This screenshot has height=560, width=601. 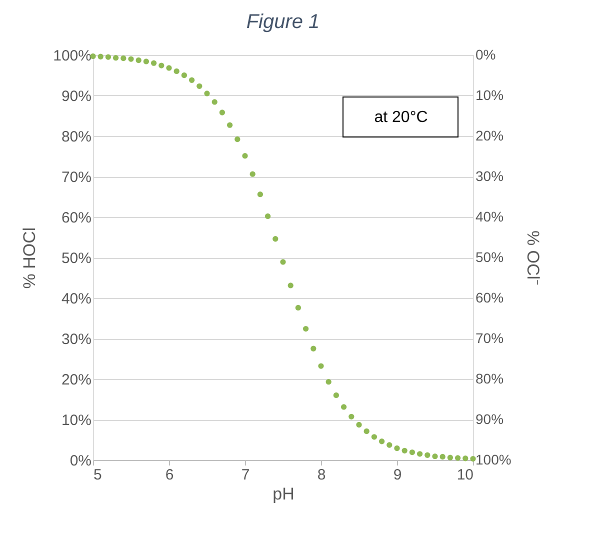 What do you see at coordinates (72, 56) in the screenshot?
I see `y-tick-label: 100%` at bounding box center [72, 56].